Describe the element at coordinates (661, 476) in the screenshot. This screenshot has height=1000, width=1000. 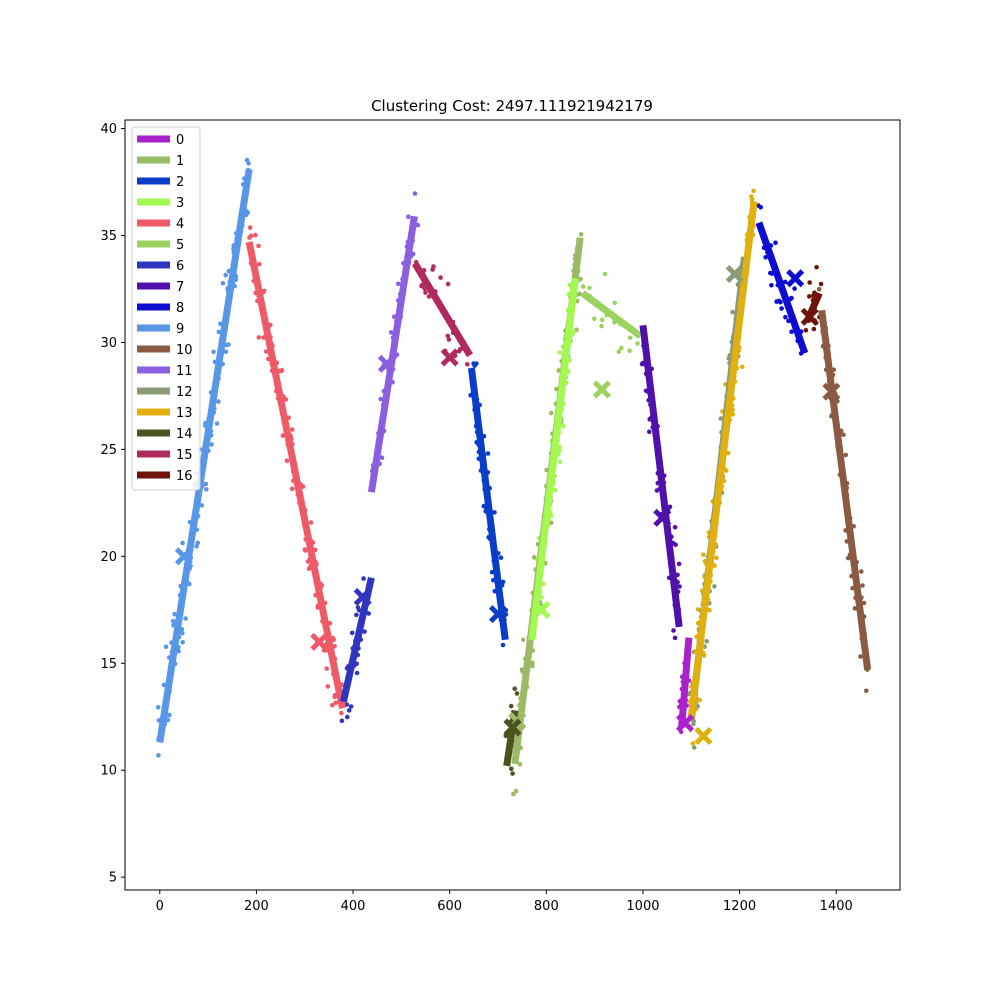
I see `cluster-7-segment` at that location.